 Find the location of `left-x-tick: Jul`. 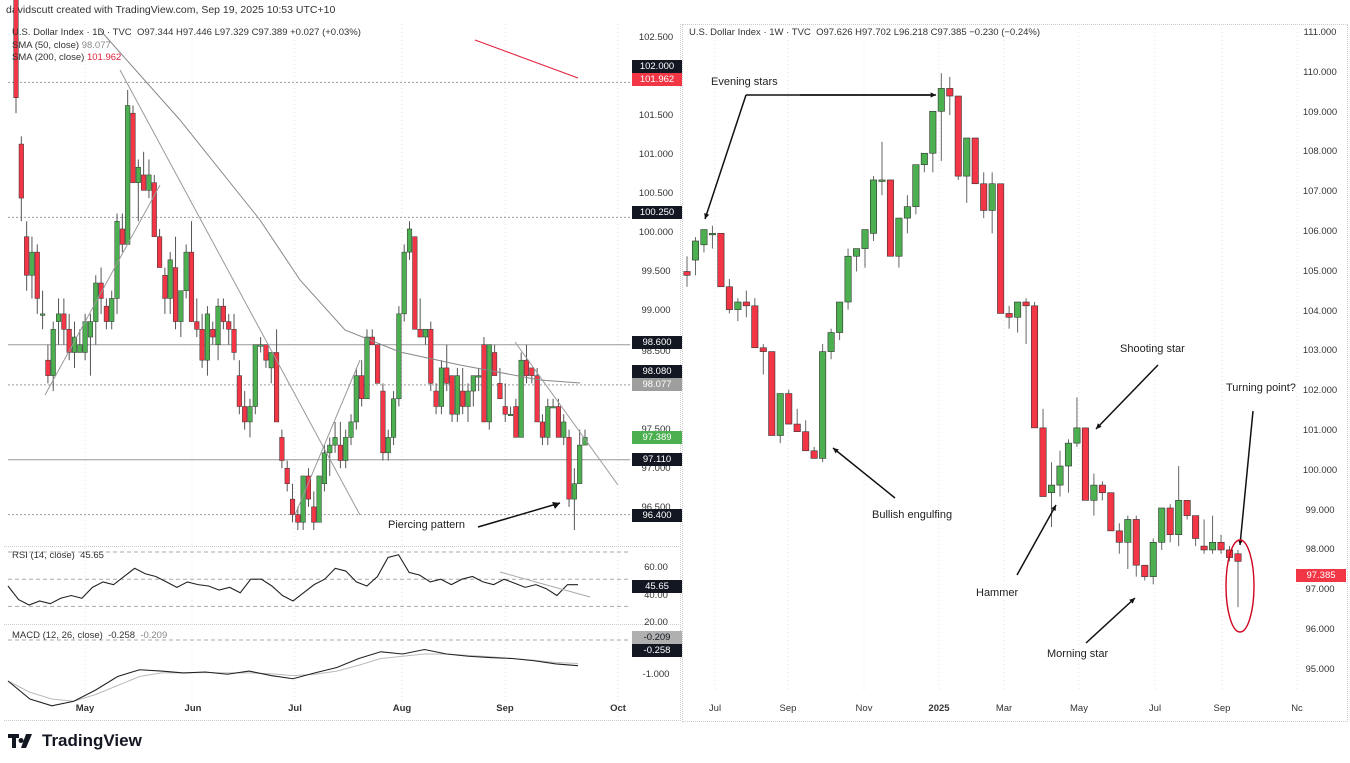

left-x-tick: Jul is located at coordinates (295, 708).